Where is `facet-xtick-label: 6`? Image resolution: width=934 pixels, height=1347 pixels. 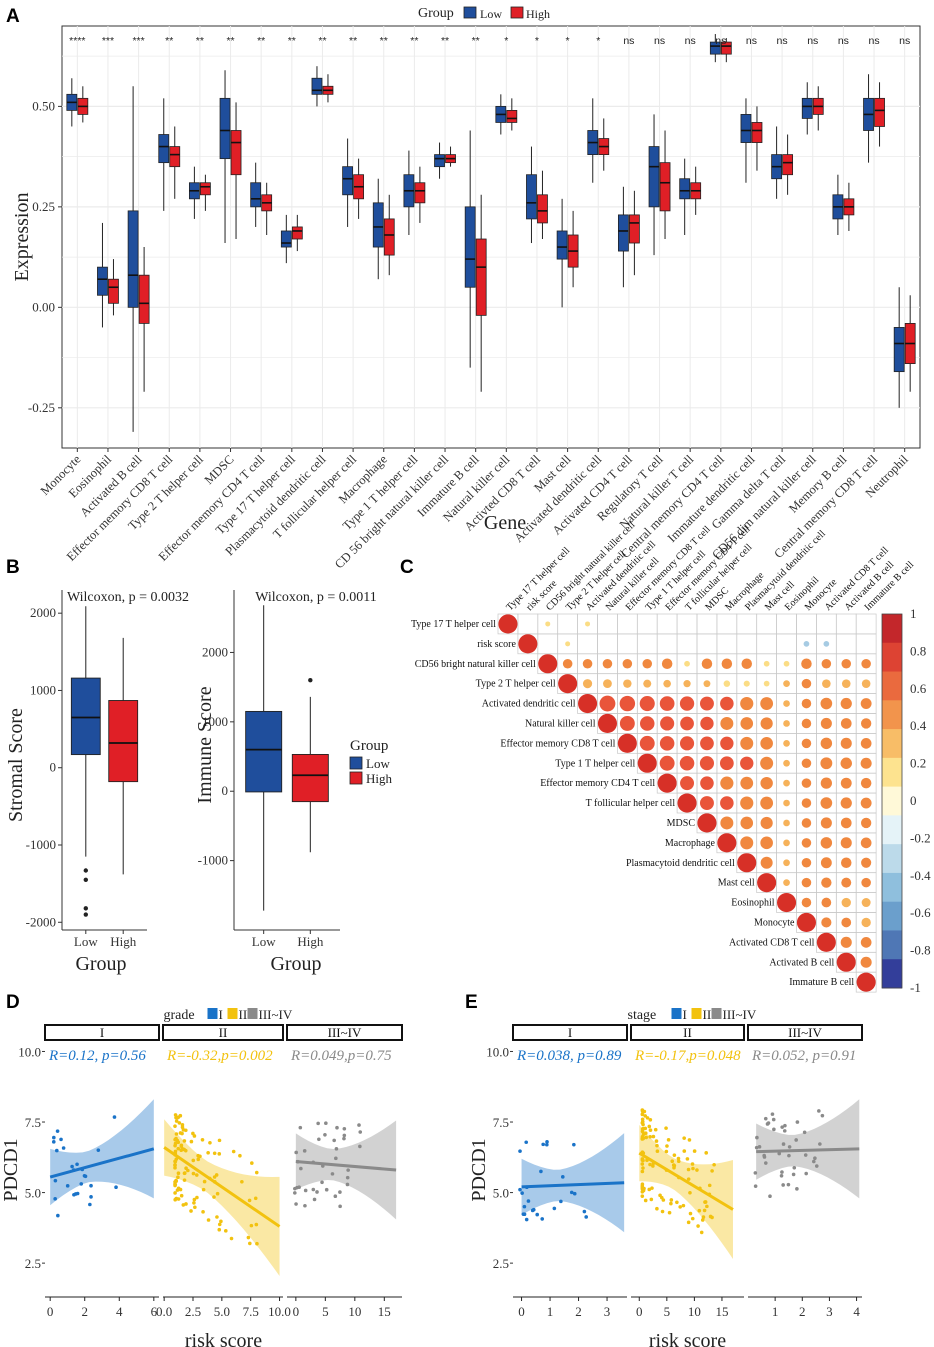 facet-xtick-label: 6 is located at coordinates (154, 1311).